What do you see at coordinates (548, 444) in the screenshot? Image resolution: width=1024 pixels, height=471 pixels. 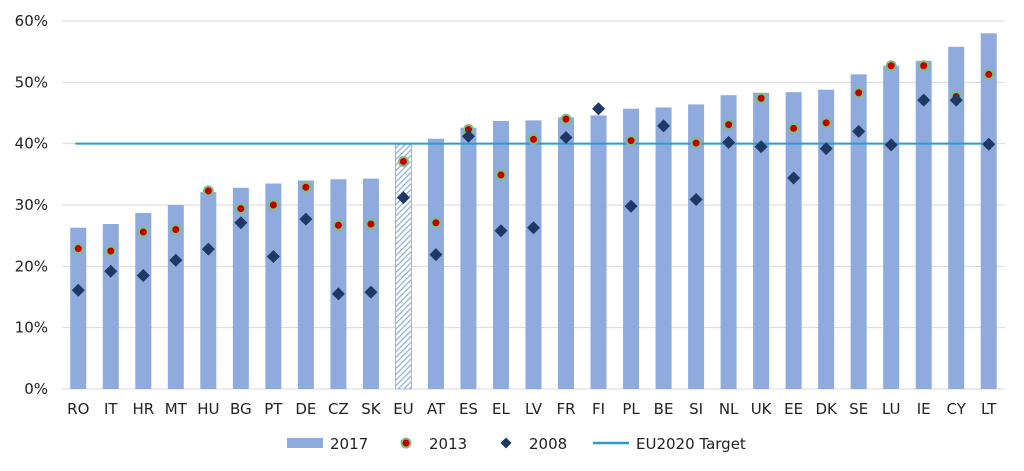 I see `legend-label-2008: 2008` at bounding box center [548, 444].